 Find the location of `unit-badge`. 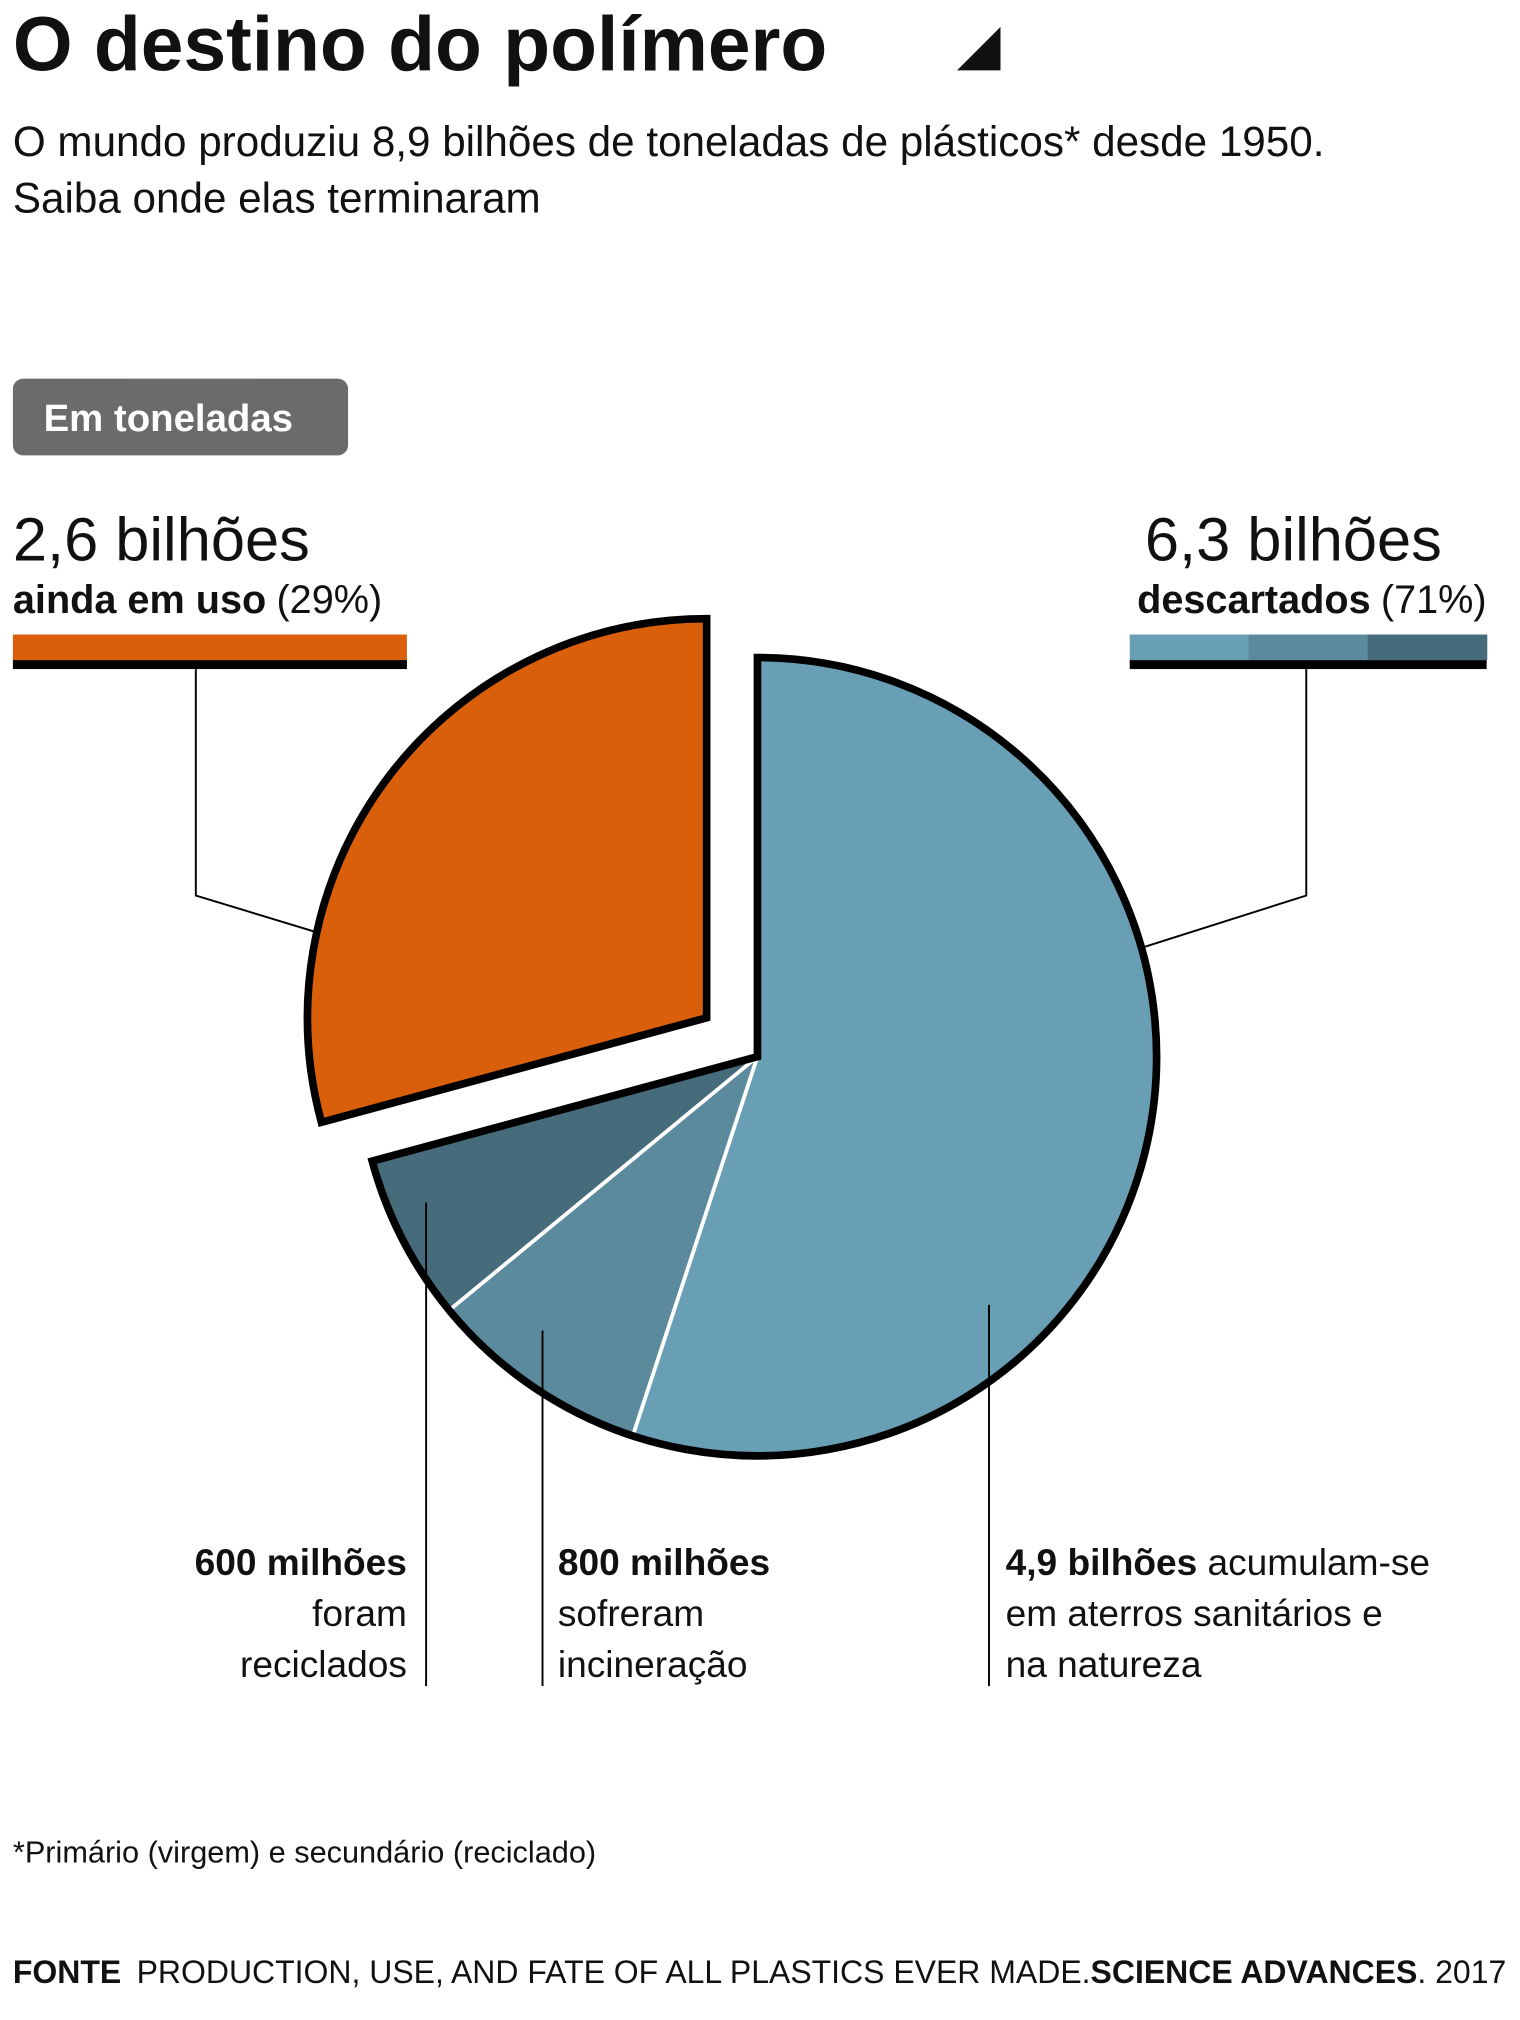

unit-badge is located at coordinates (180, 417).